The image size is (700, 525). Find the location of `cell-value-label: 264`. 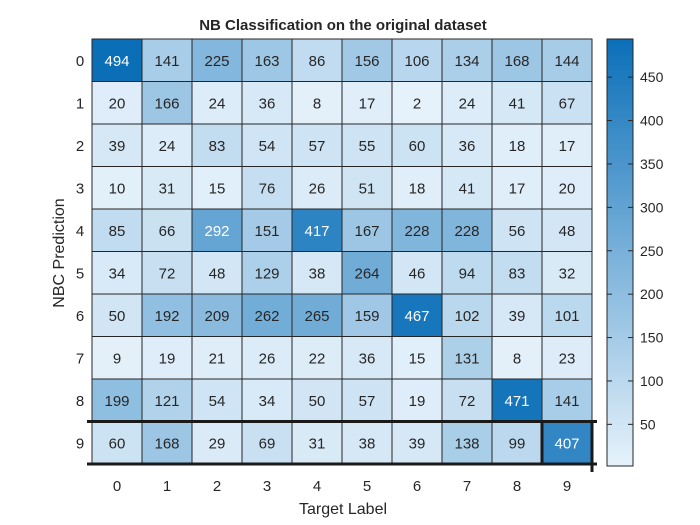

cell-value-label: 264 is located at coordinates (366, 273).